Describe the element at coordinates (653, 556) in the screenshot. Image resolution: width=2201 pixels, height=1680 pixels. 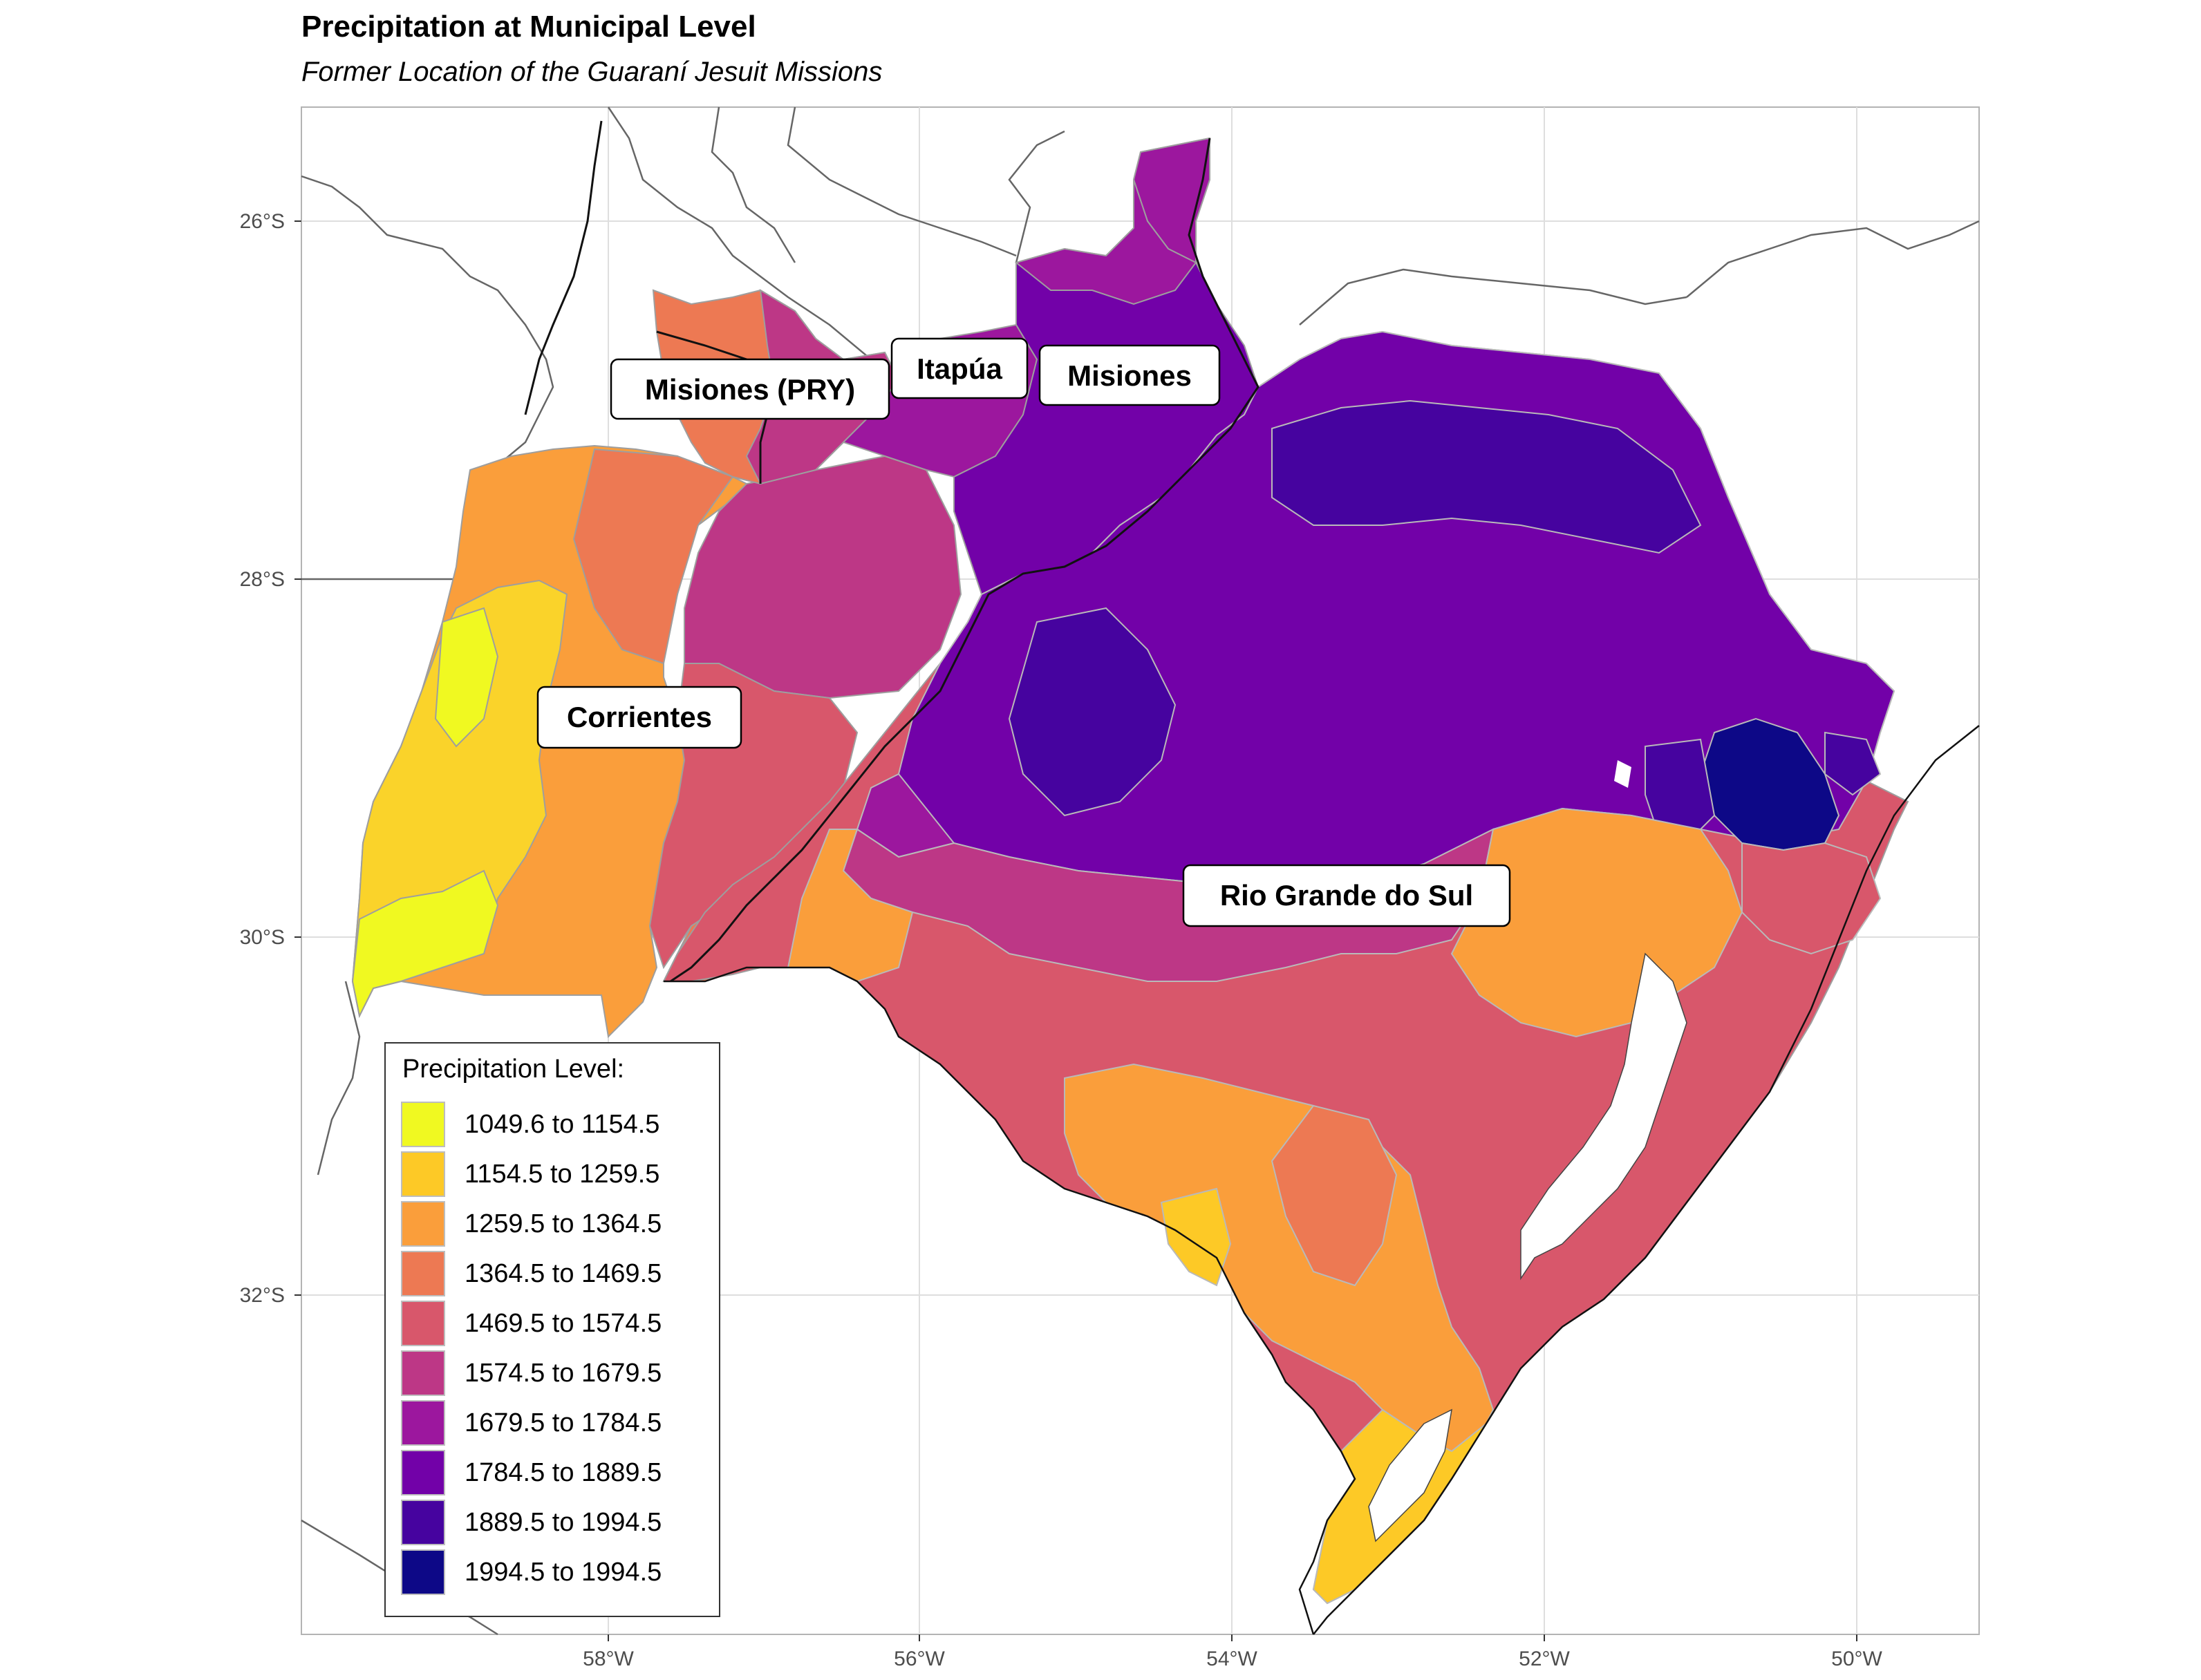
I see `region-corrientes-north` at that location.